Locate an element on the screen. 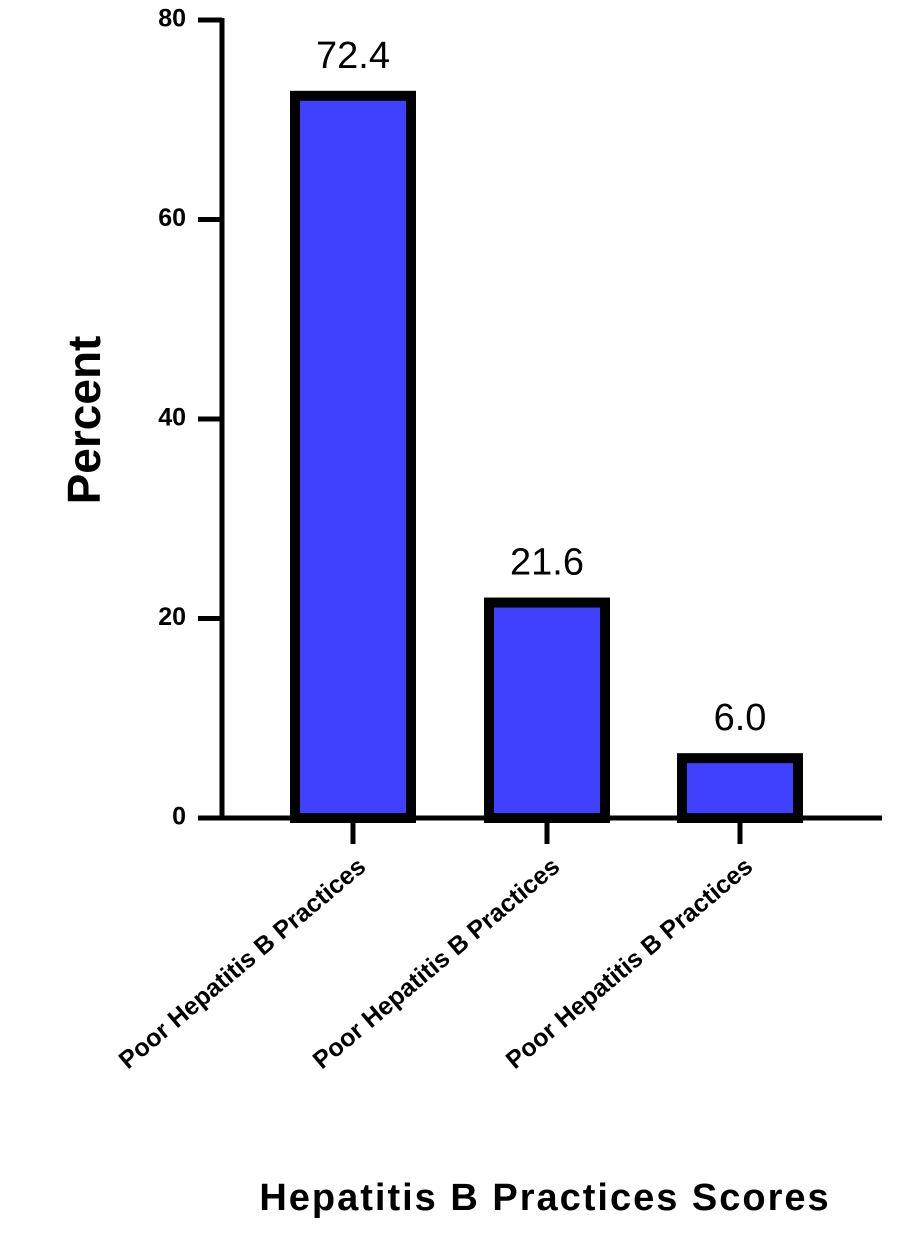  value-label: 72.4 is located at coordinates (353, 56).